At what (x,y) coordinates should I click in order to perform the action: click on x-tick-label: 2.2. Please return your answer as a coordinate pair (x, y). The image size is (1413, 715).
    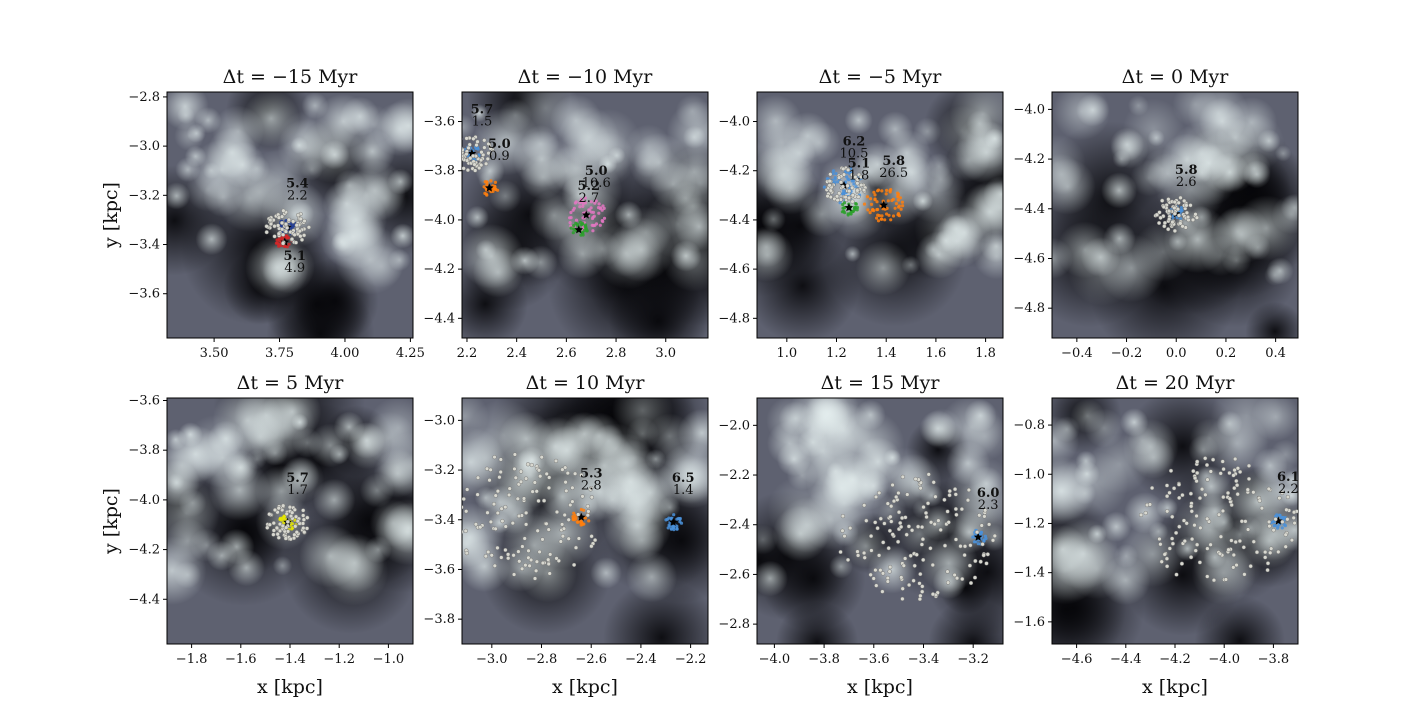
    Looking at the image, I should click on (467, 353).